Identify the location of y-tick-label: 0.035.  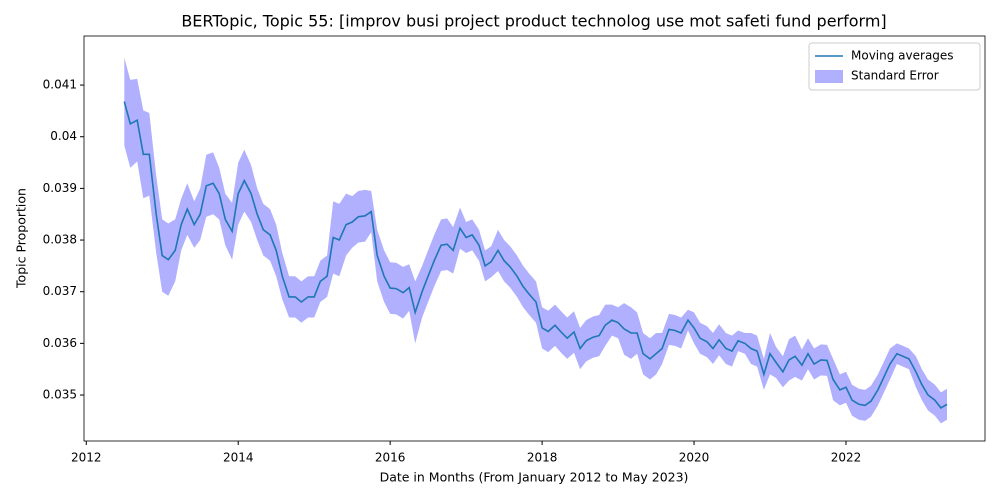
(60, 395).